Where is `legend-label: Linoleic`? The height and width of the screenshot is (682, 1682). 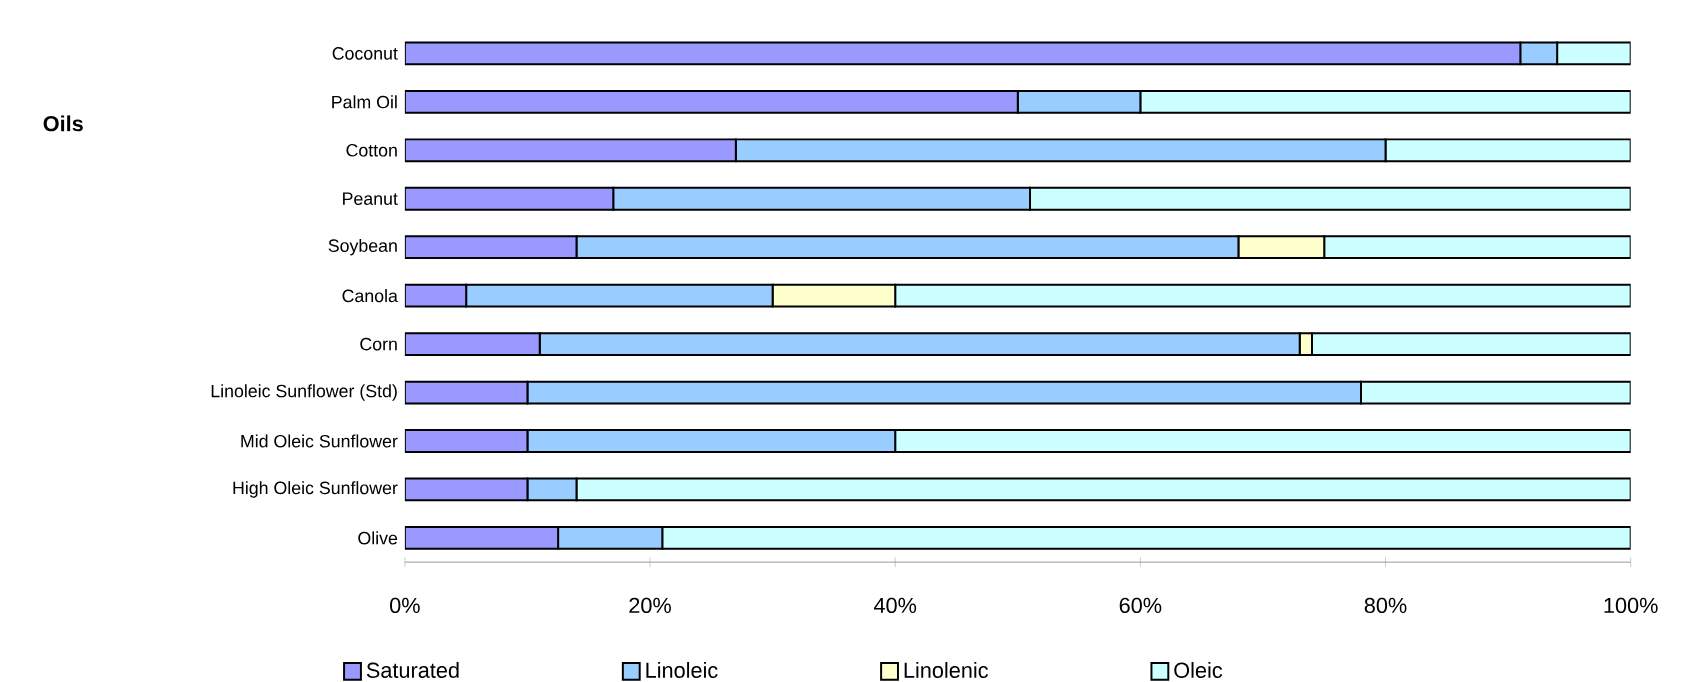
legend-label: Linoleic is located at coordinates (682, 670).